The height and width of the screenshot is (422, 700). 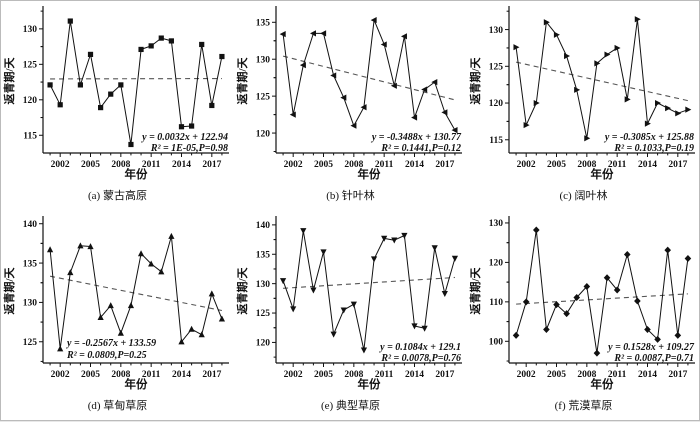 I want to click on trend-equation: y = -0.3488x + 130.77, so click(x=416, y=137).